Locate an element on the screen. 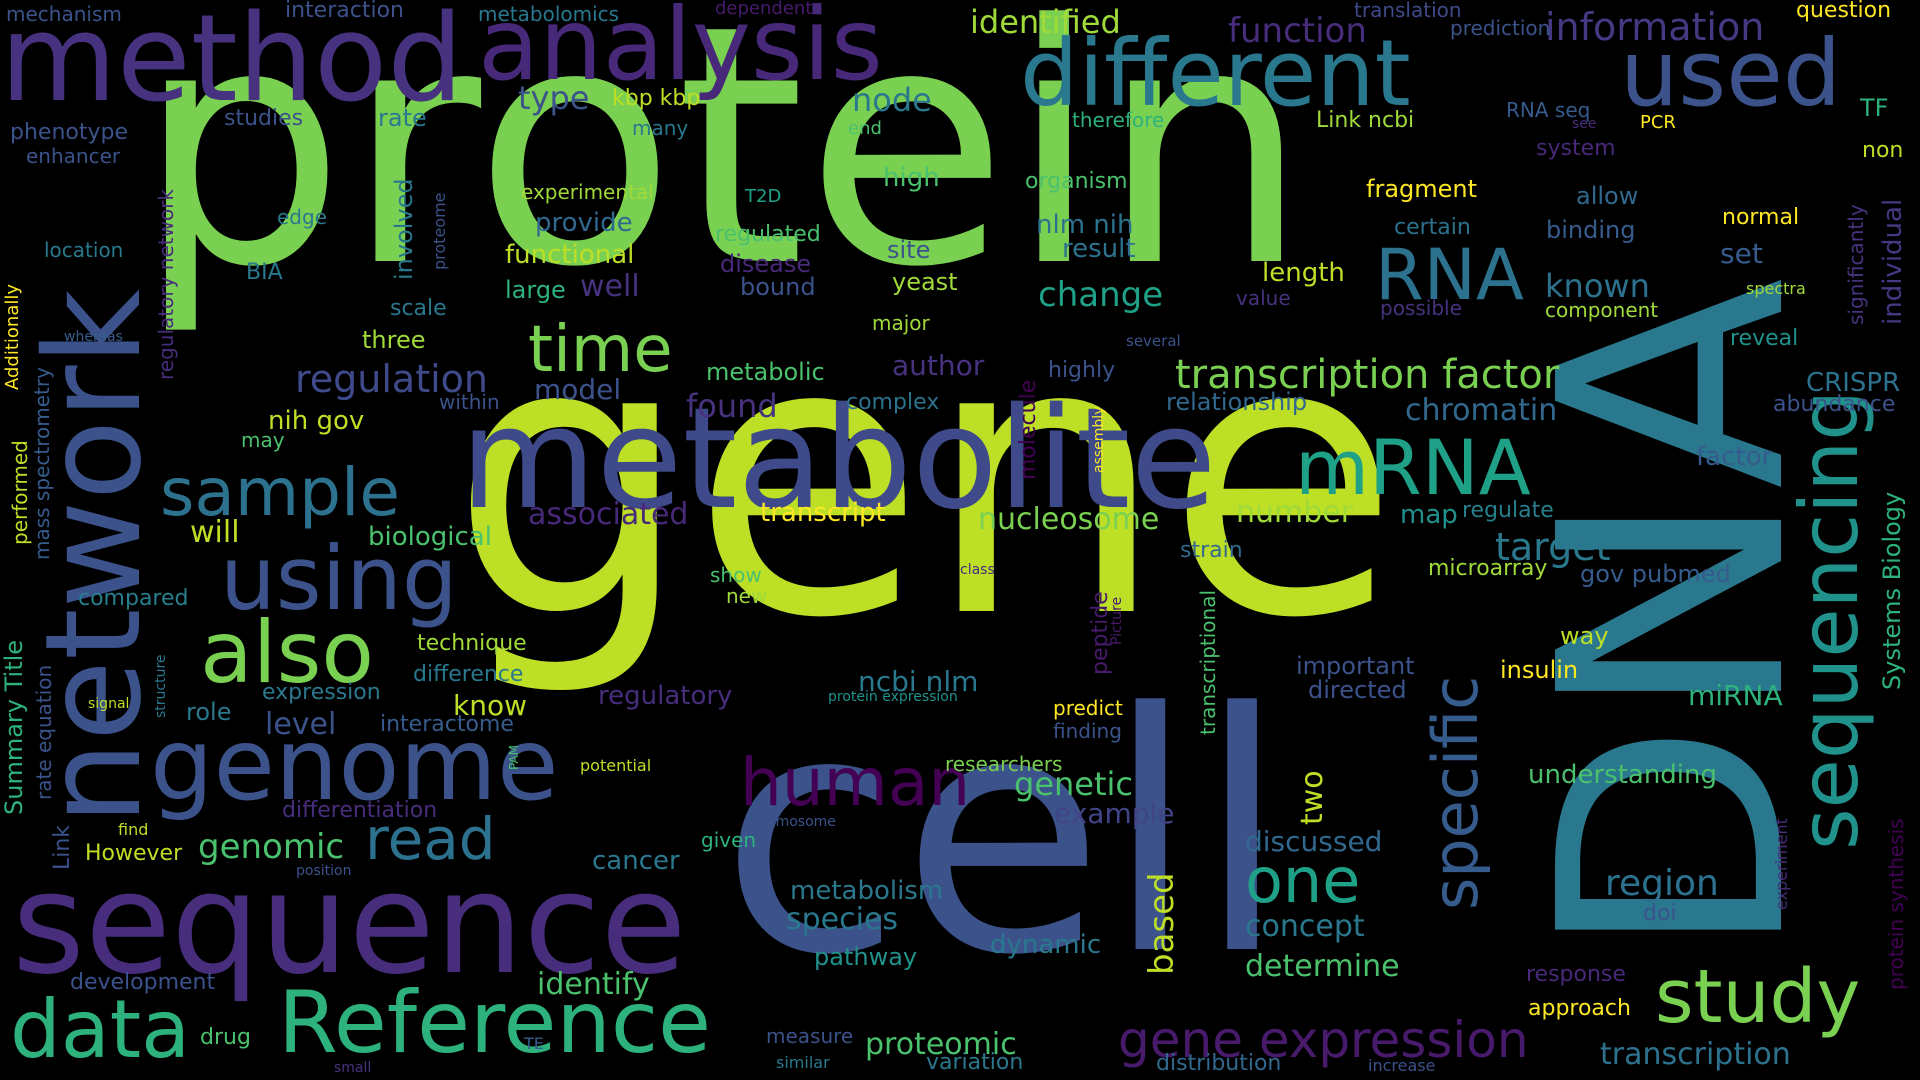 The width and height of the screenshot is (1920, 1080). word-determine: determine is located at coordinates (1322, 966).